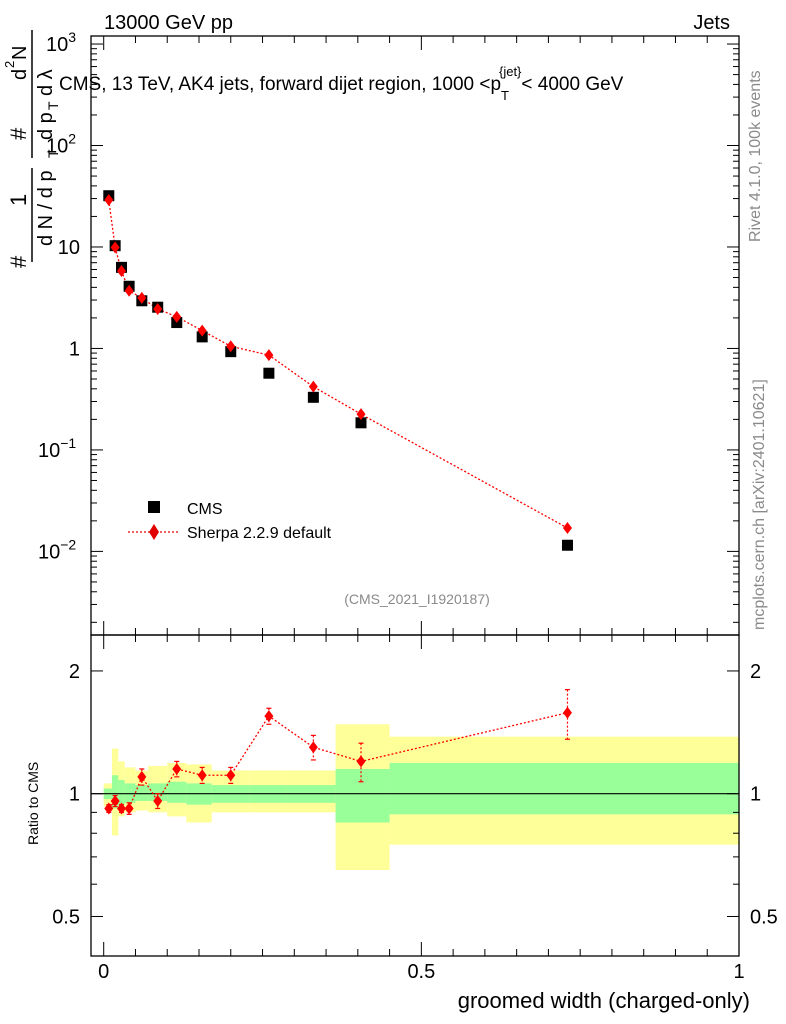  I want to click on main-y-tick-label: 10³, so click(61, 42).